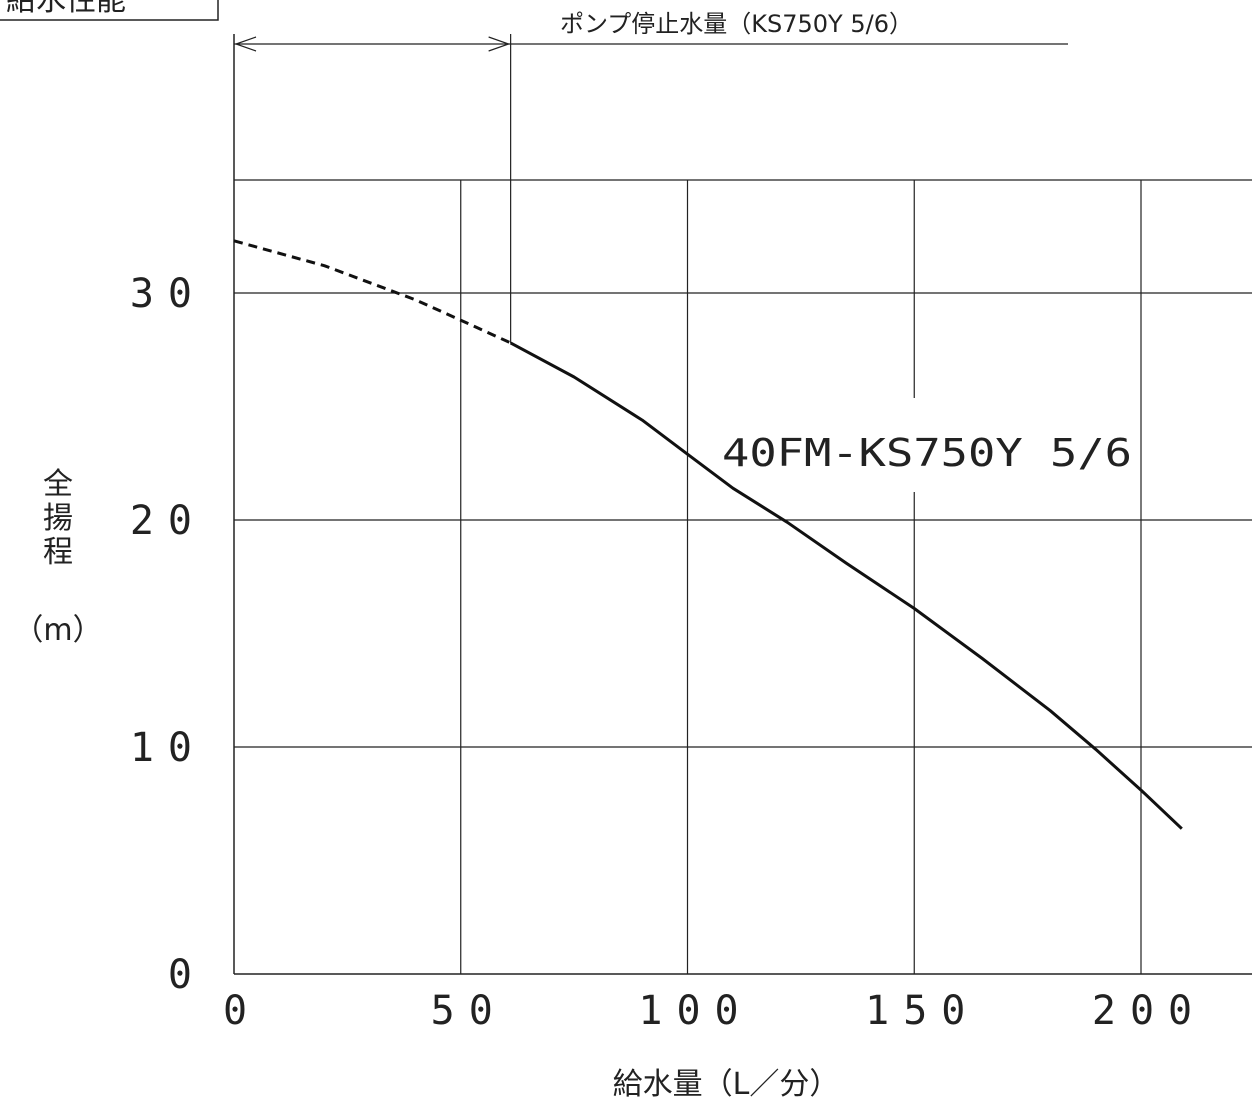  Describe the element at coordinates (57, 630) in the screenshot. I see `y-axis-unit: （m）` at that location.